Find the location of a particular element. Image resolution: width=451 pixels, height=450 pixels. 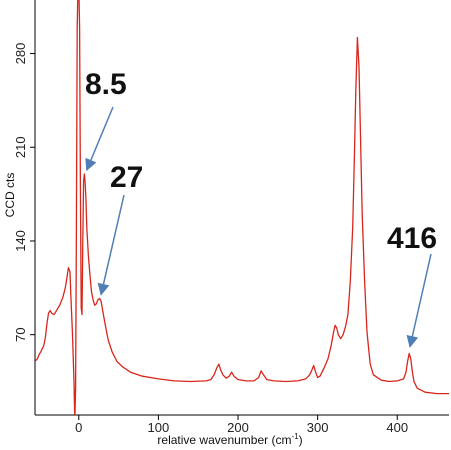

y-tick-label-140: 140 is located at coordinates (20, 241).